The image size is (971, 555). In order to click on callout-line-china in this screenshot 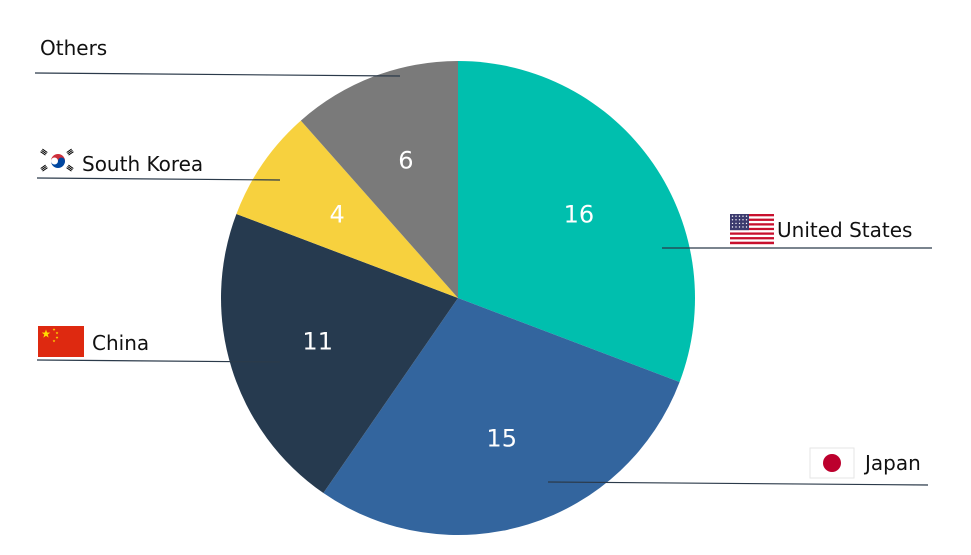, I will do `click(158, 361)`.